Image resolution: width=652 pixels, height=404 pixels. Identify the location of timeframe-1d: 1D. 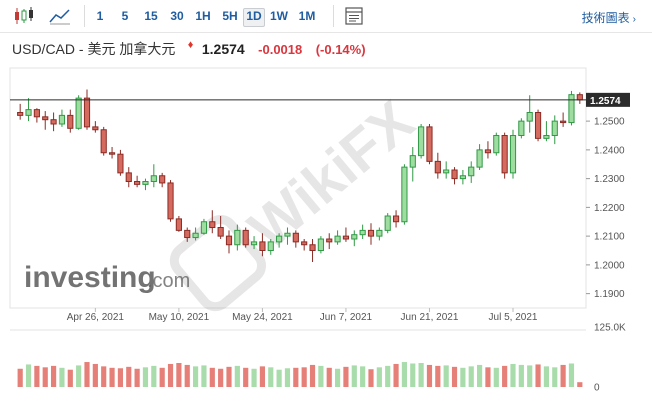
(254, 17).